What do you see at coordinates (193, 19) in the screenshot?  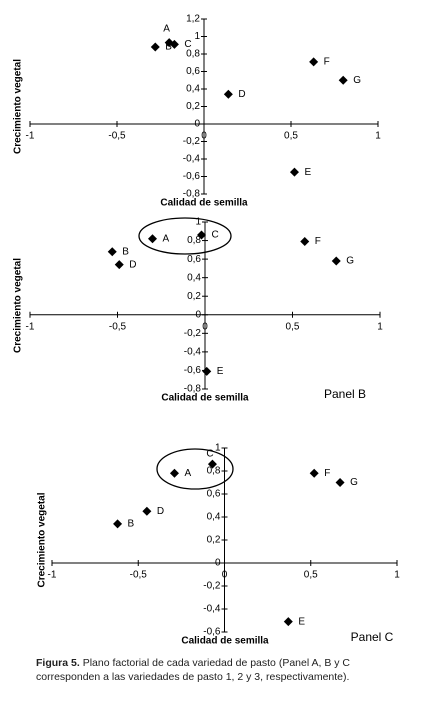 I see `y-tick-label: 1,2` at bounding box center [193, 19].